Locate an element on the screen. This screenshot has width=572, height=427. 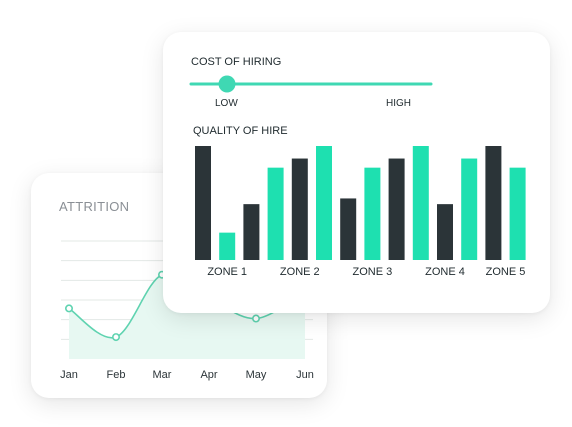
bar-zone-3-teal is located at coordinates (372, 213).